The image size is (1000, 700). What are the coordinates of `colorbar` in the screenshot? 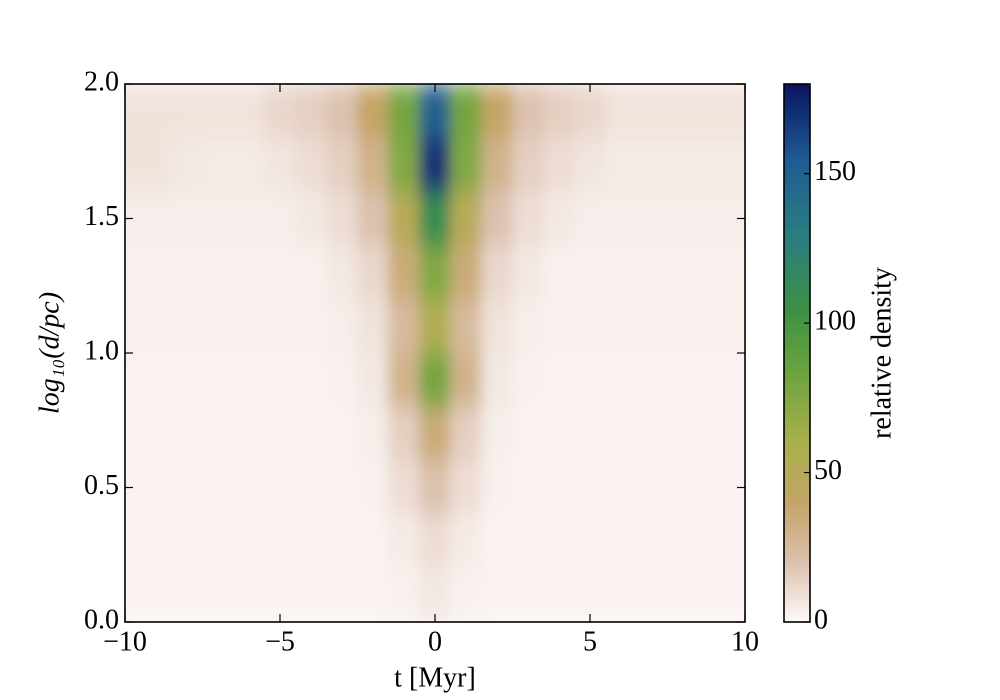 It's located at (797, 353).